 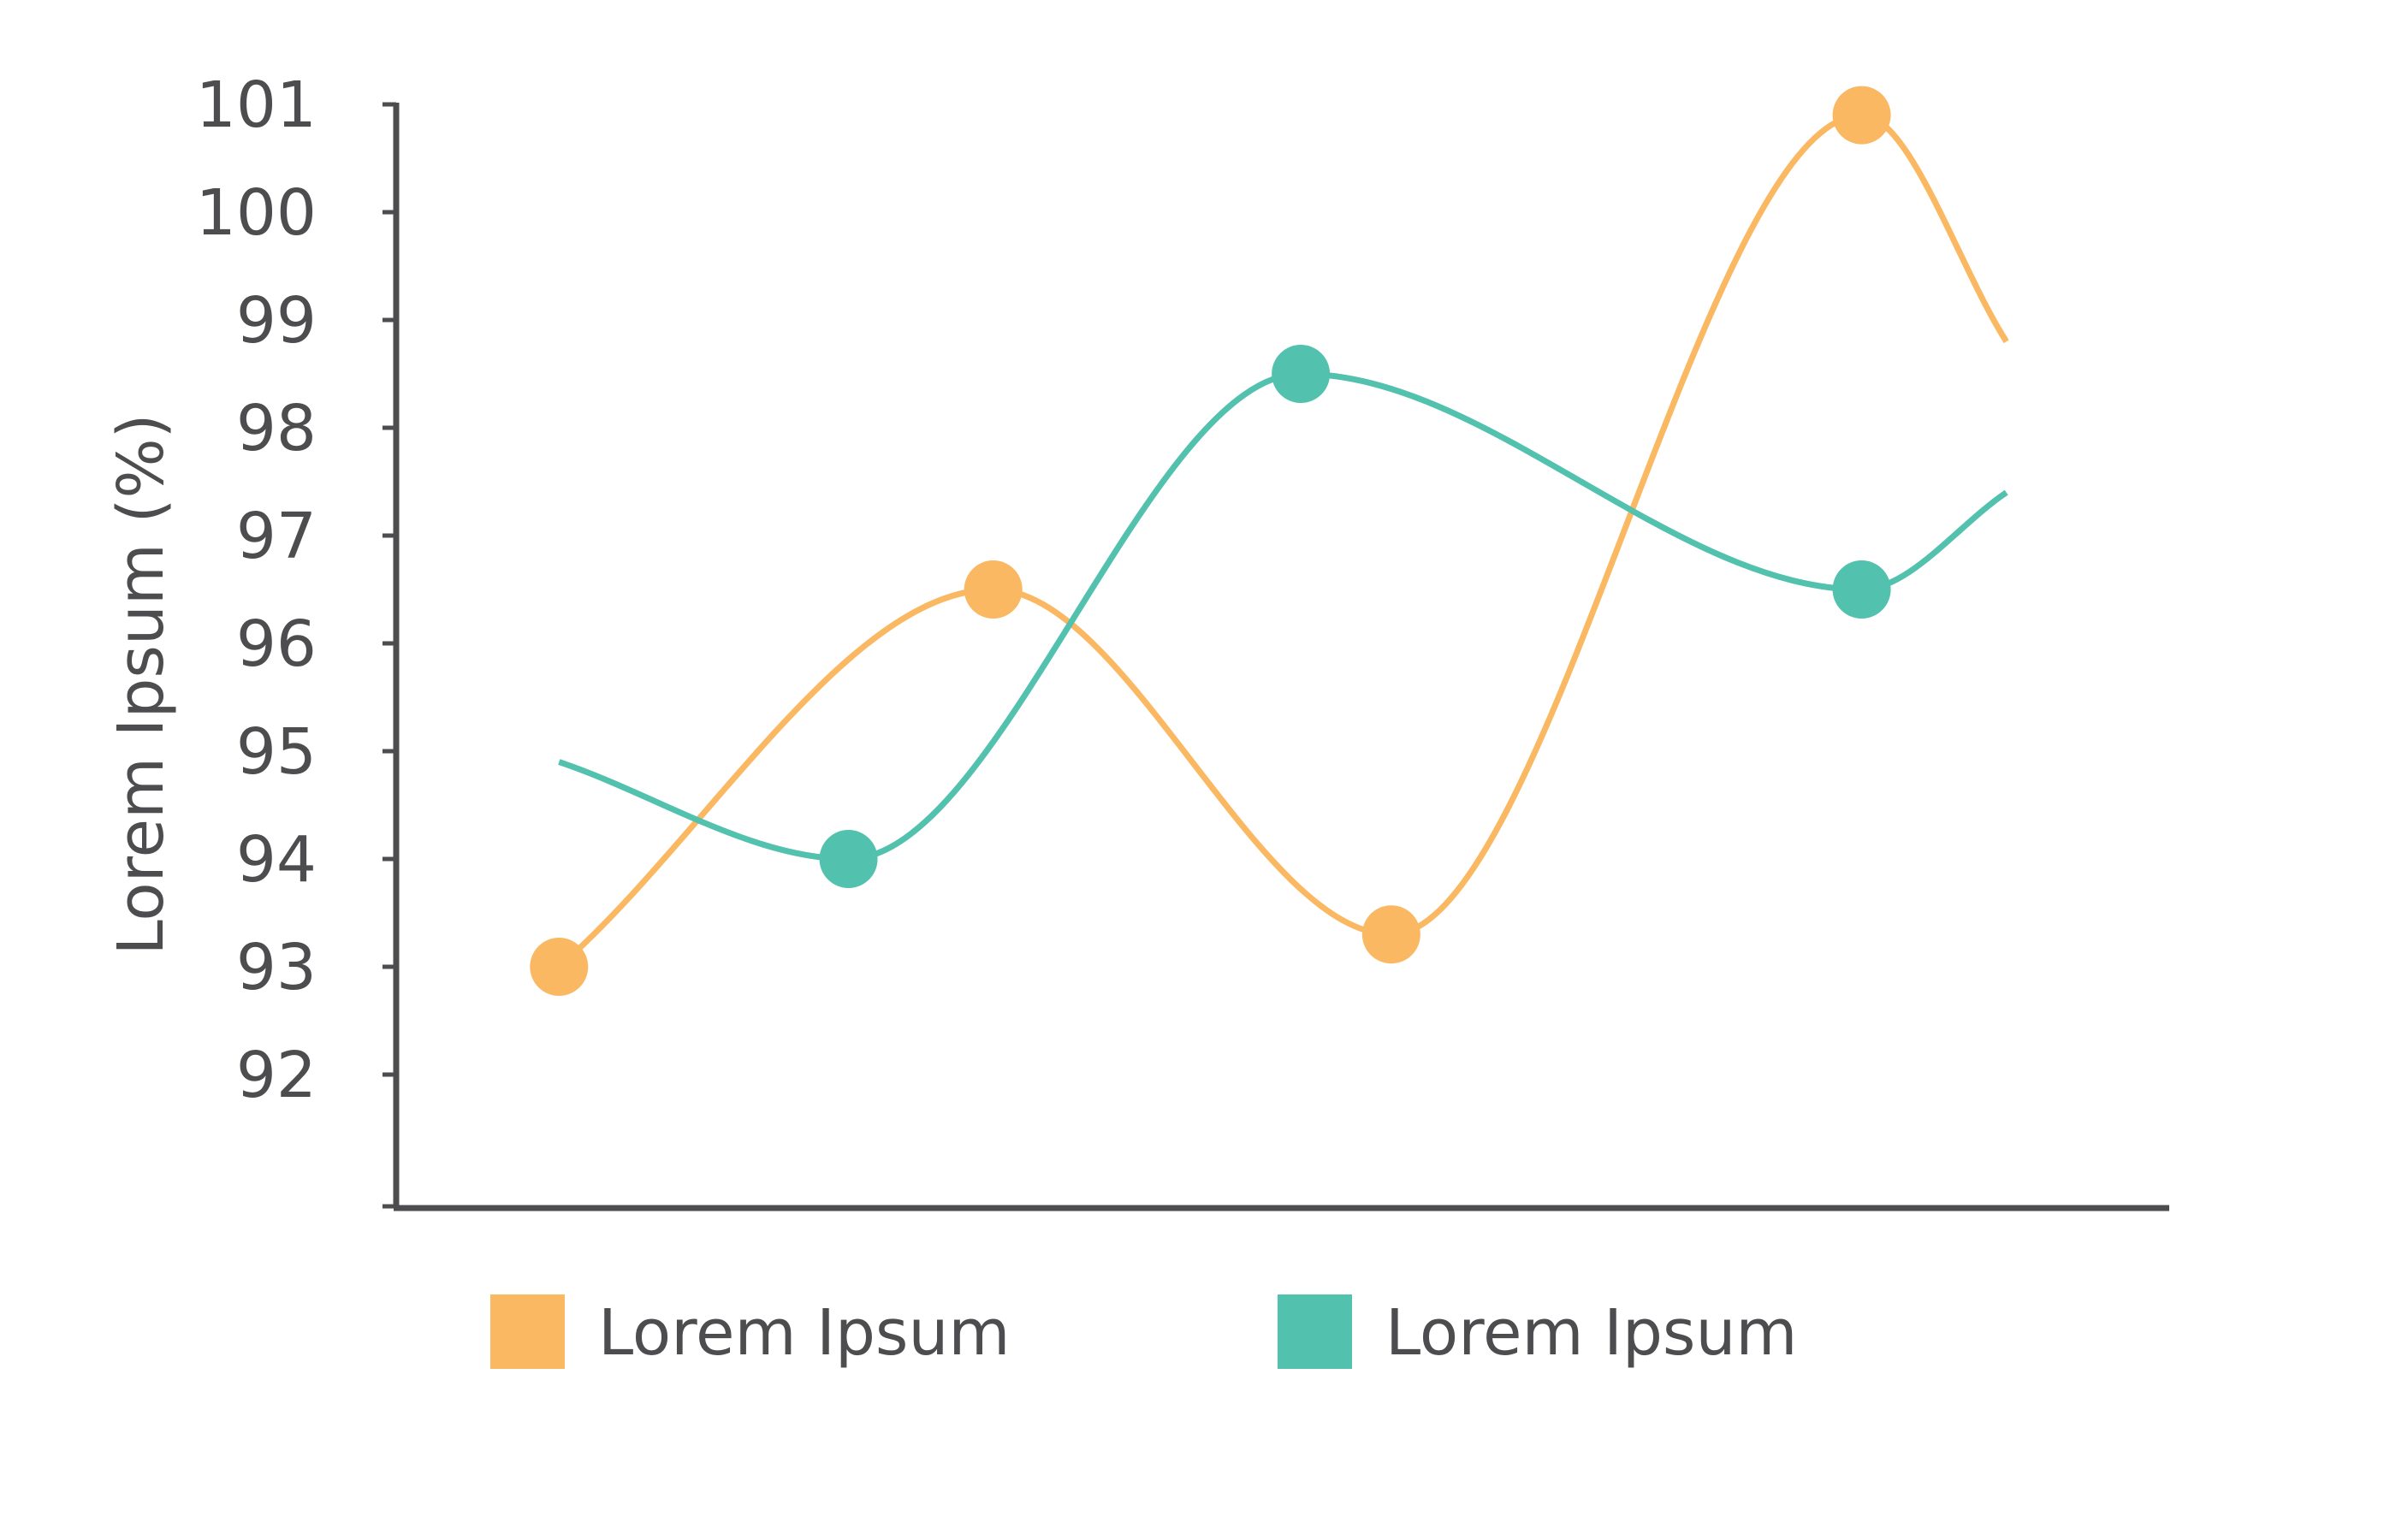 I want to click on legend-label-1: Lorem Ipsum, so click(x=804, y=1333).